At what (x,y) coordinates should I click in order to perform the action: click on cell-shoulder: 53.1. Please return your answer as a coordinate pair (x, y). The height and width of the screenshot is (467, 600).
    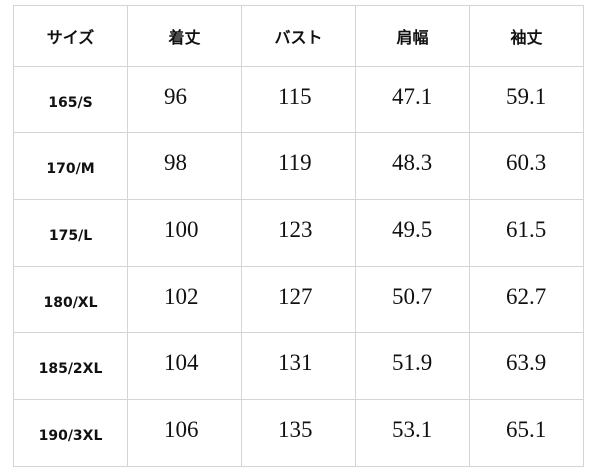
    Looking at the image, I should click on (412, 433).